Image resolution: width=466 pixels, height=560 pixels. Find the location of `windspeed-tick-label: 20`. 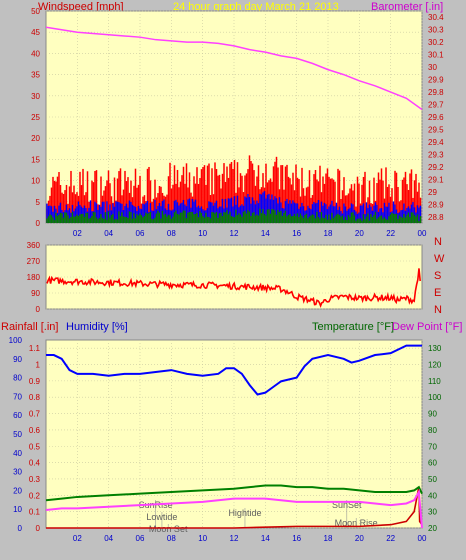

windspeed-tick-label: 20 is located at coordinates (35, 138).